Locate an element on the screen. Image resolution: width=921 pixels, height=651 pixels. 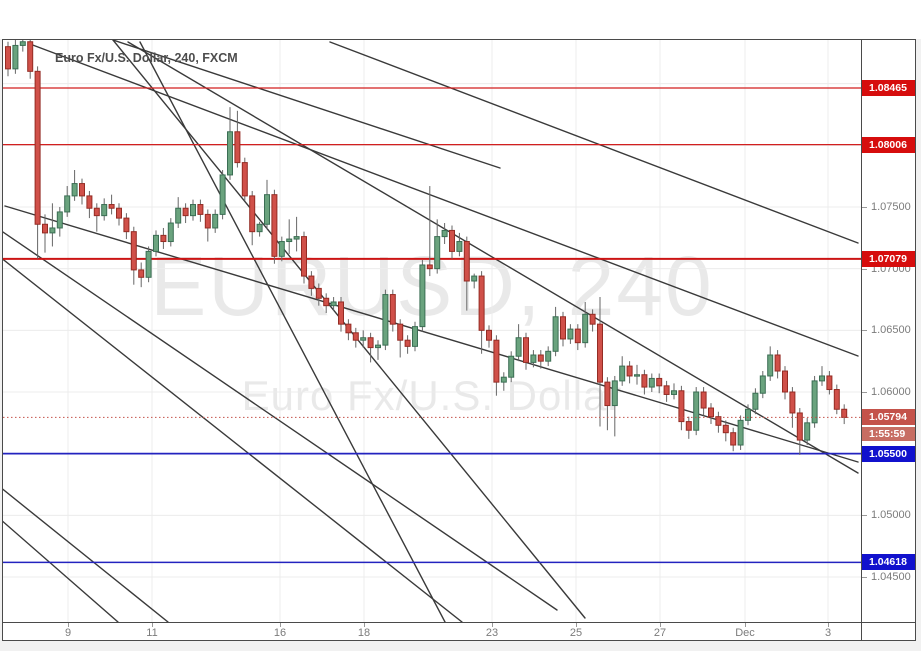
time-axis: 9 11 16 18 23 25 27 Dec 3 is located at coordinates (432, 631).